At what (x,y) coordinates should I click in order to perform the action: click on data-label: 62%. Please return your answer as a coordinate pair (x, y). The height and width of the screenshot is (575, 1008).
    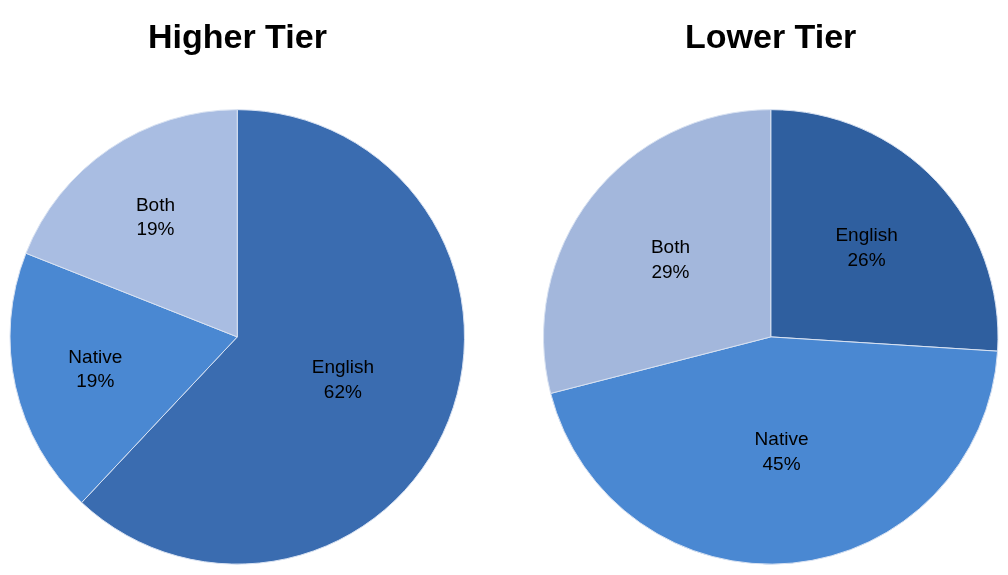
    Looking at the image, I should click on (342, 391).